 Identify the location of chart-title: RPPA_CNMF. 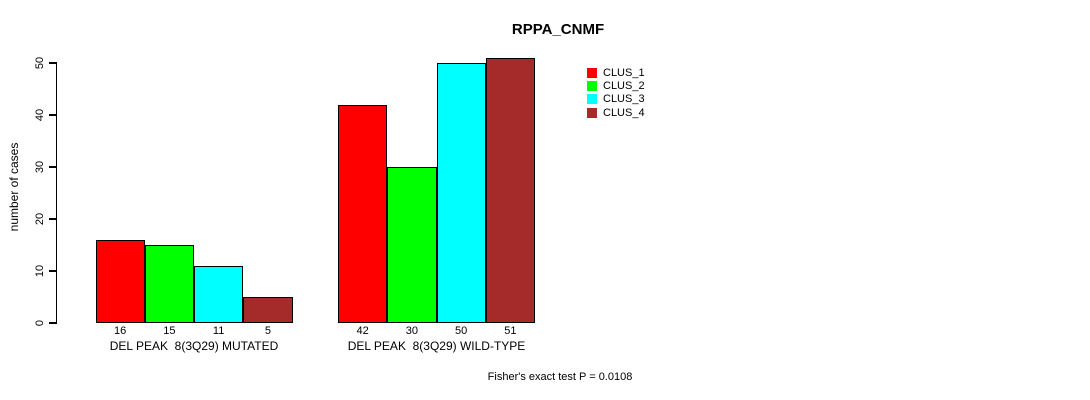
(558, 29).